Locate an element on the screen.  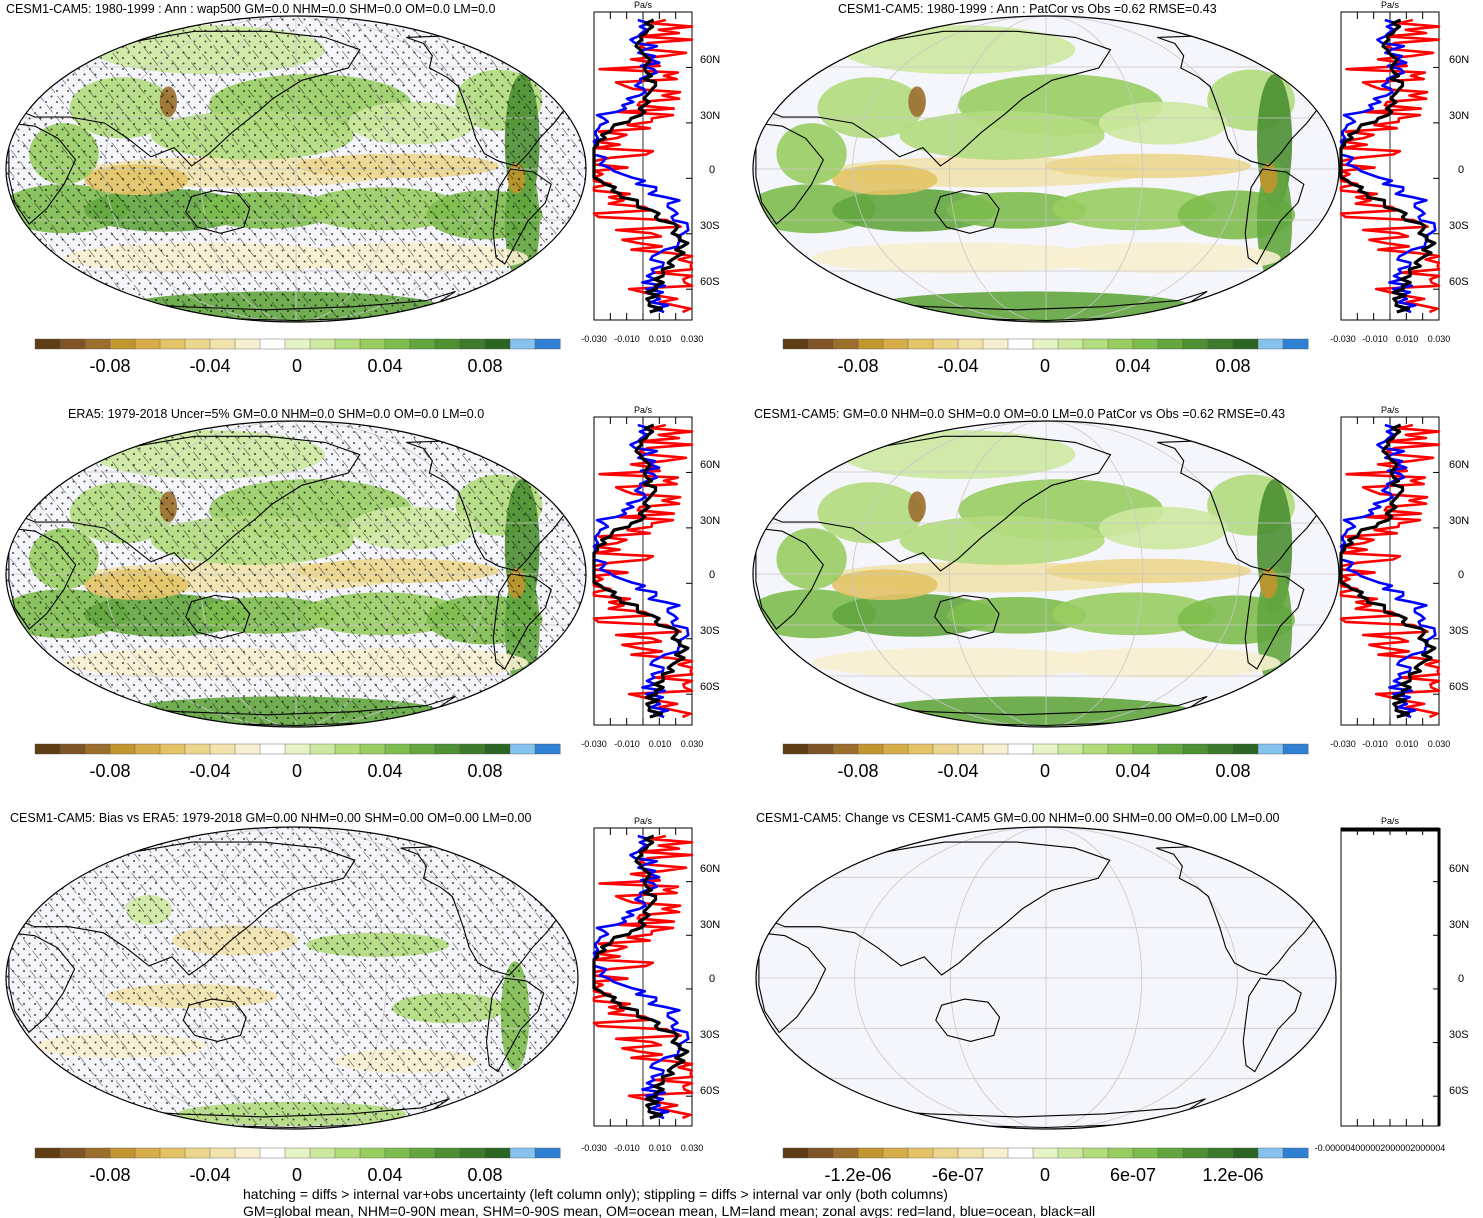
panel-5-colorbar-label-4: 0.04 is located at coordinates (384, 1175).